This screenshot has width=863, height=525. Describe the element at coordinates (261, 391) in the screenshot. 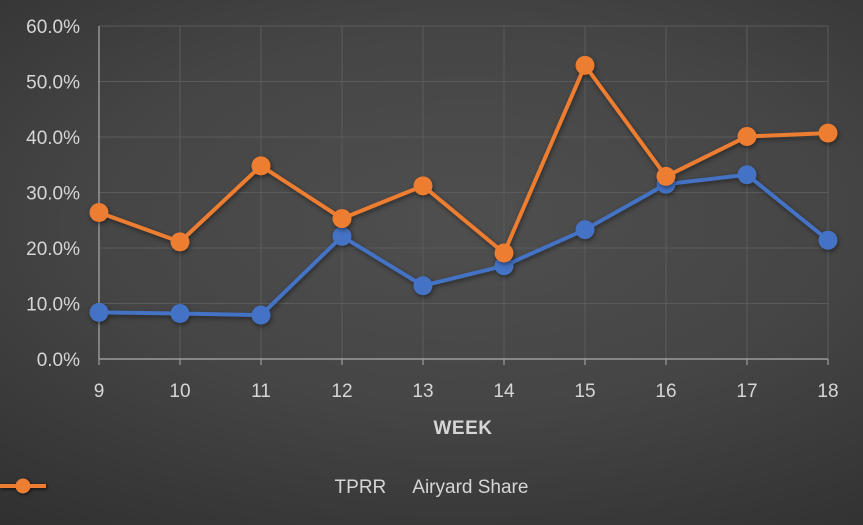

I see `x-tick-label: 11` at that location.